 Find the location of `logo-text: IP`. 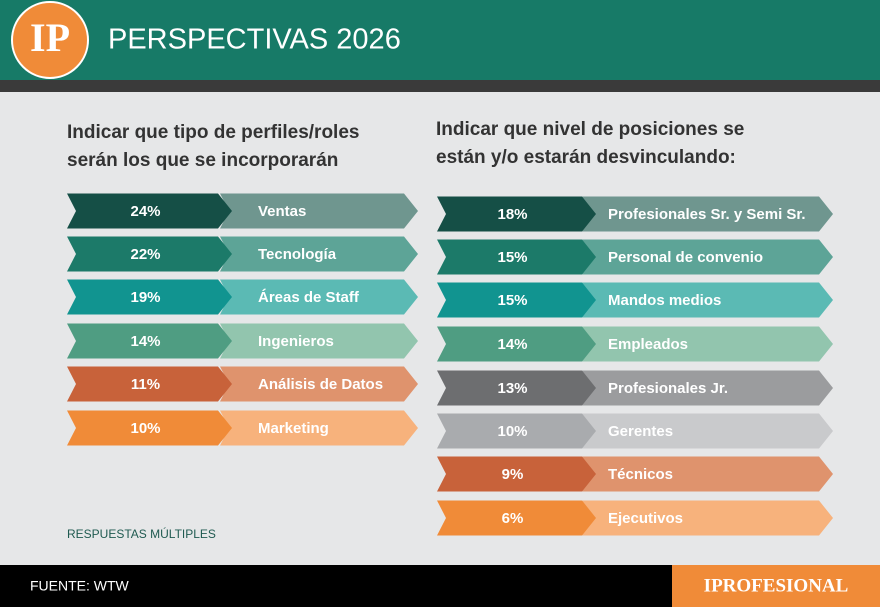

logo-text: IP is located at coordinates (50, 37).